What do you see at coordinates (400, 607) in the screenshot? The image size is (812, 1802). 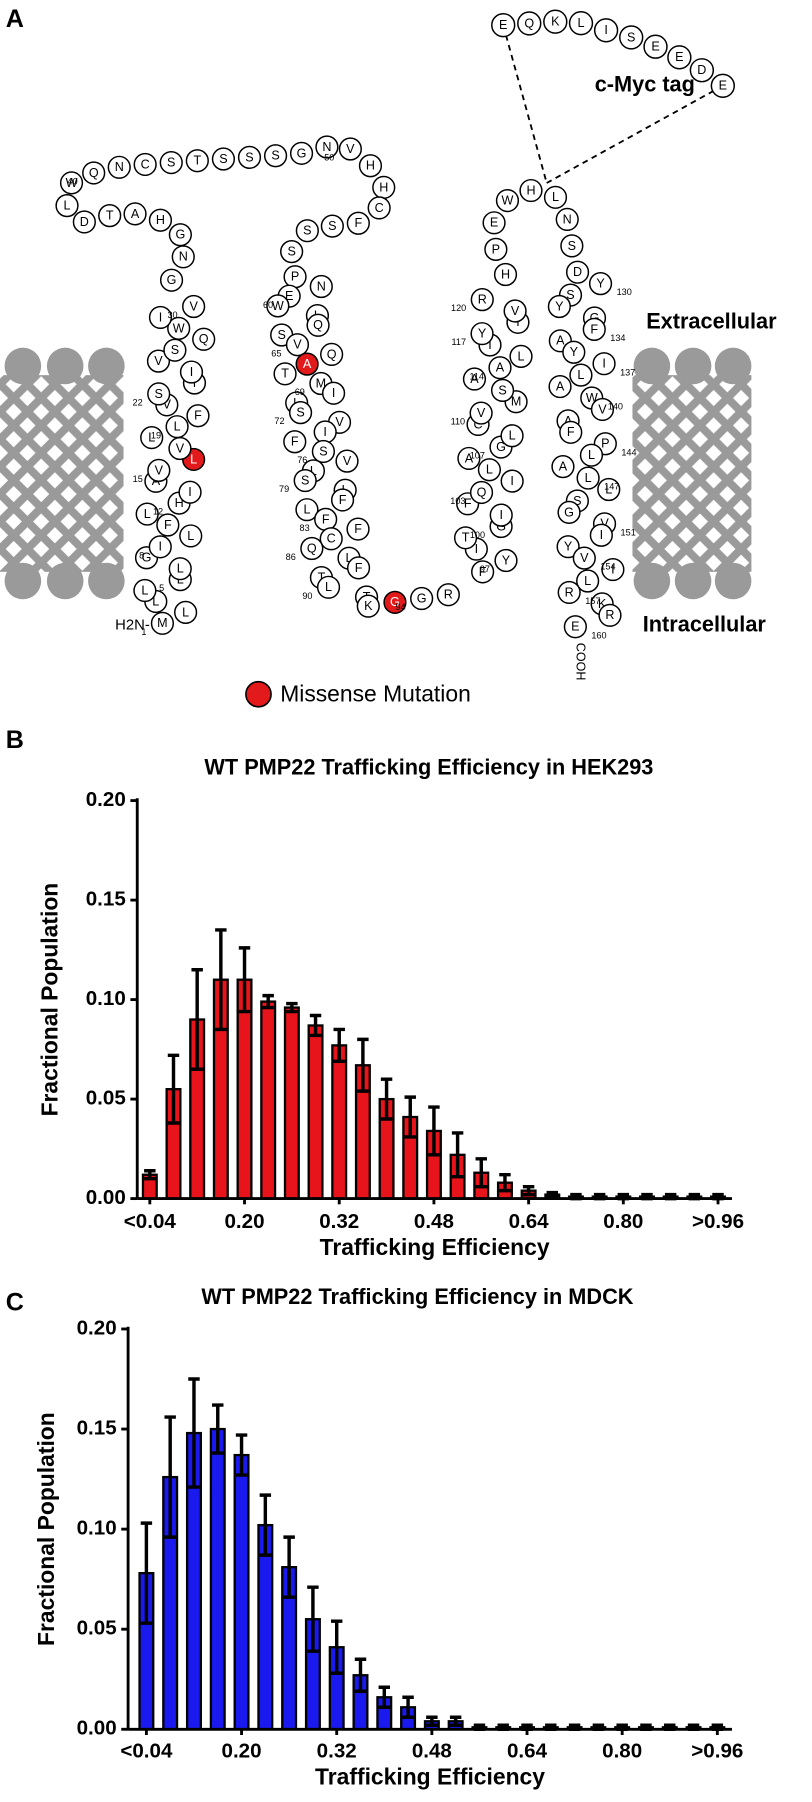 I see `residue-number: 94` at bounding box center [400, 607].